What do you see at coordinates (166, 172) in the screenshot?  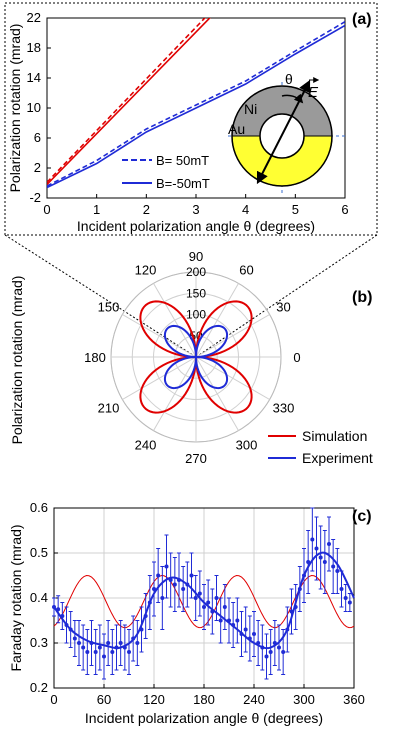 I see `panel-a-legend: B= 50mT B=-50mT` at bounding box center [166, 172].